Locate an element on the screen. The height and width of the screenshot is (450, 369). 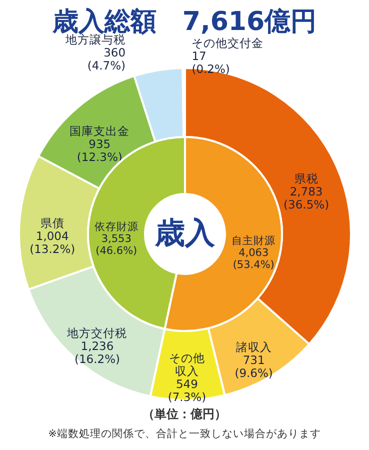
slice-label: 自主財源 is located at coordinates (254, 241).